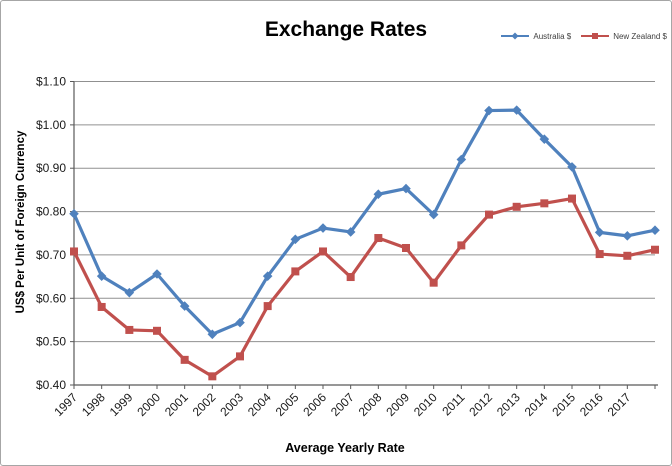 This screenshot has height=466, width=672. I want to click on x-tick-label: 2012, so click(480, 404).